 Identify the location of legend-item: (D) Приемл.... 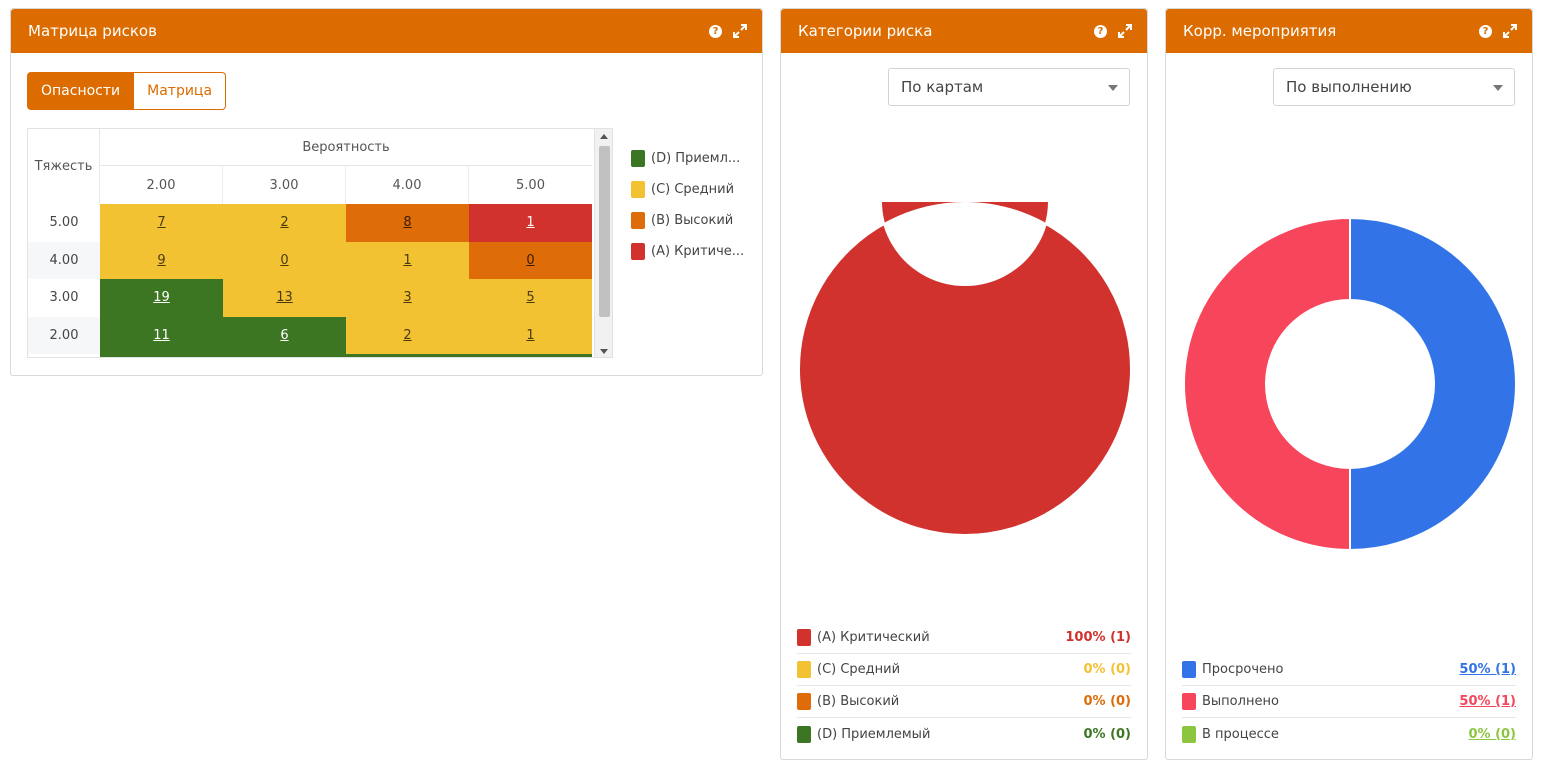
(687, 158).